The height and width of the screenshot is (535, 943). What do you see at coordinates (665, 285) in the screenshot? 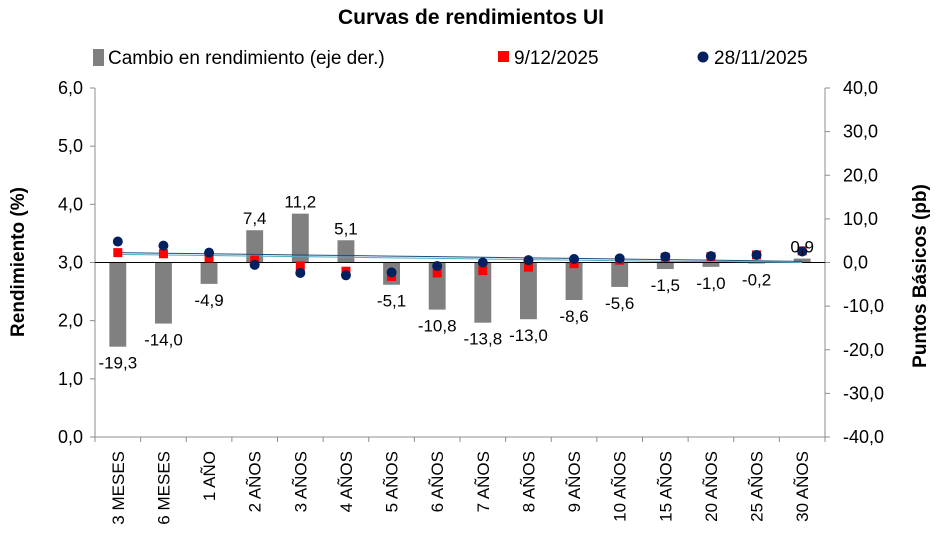
I see `bar-data-label: -1,5` at bounding box center [665, 285].